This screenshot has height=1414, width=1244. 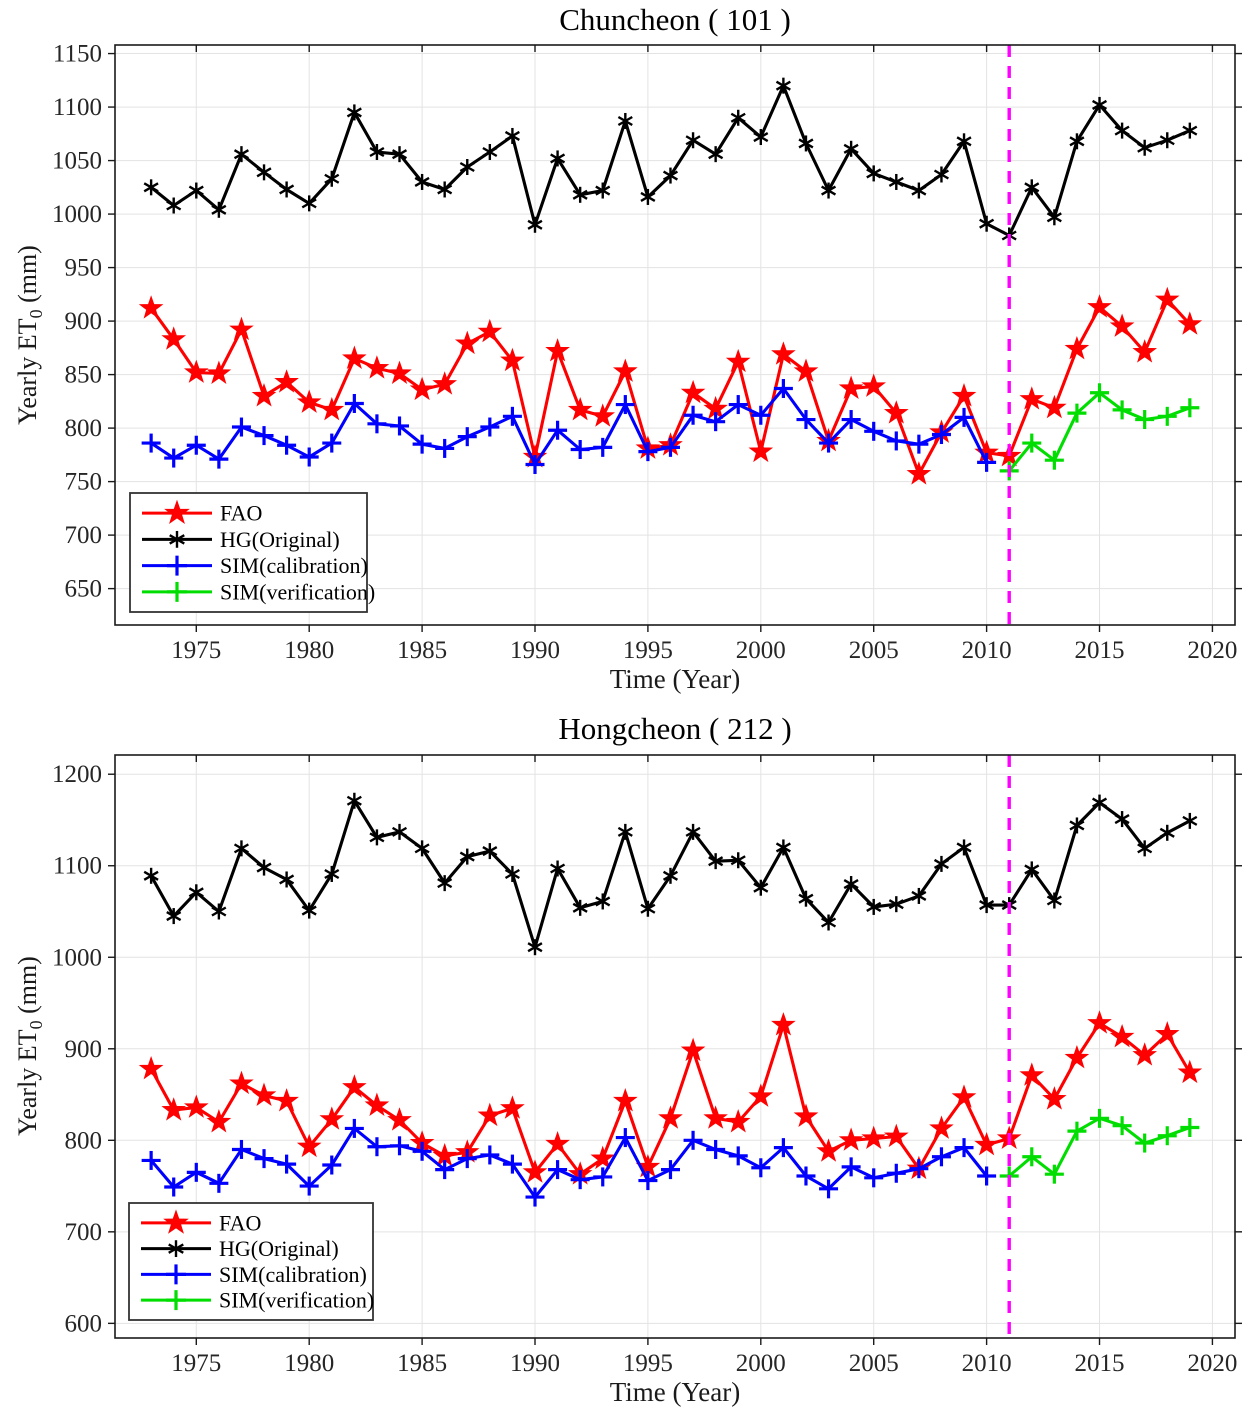 I want to click on y-tick-label: 1050, so click(x=77, y=161).